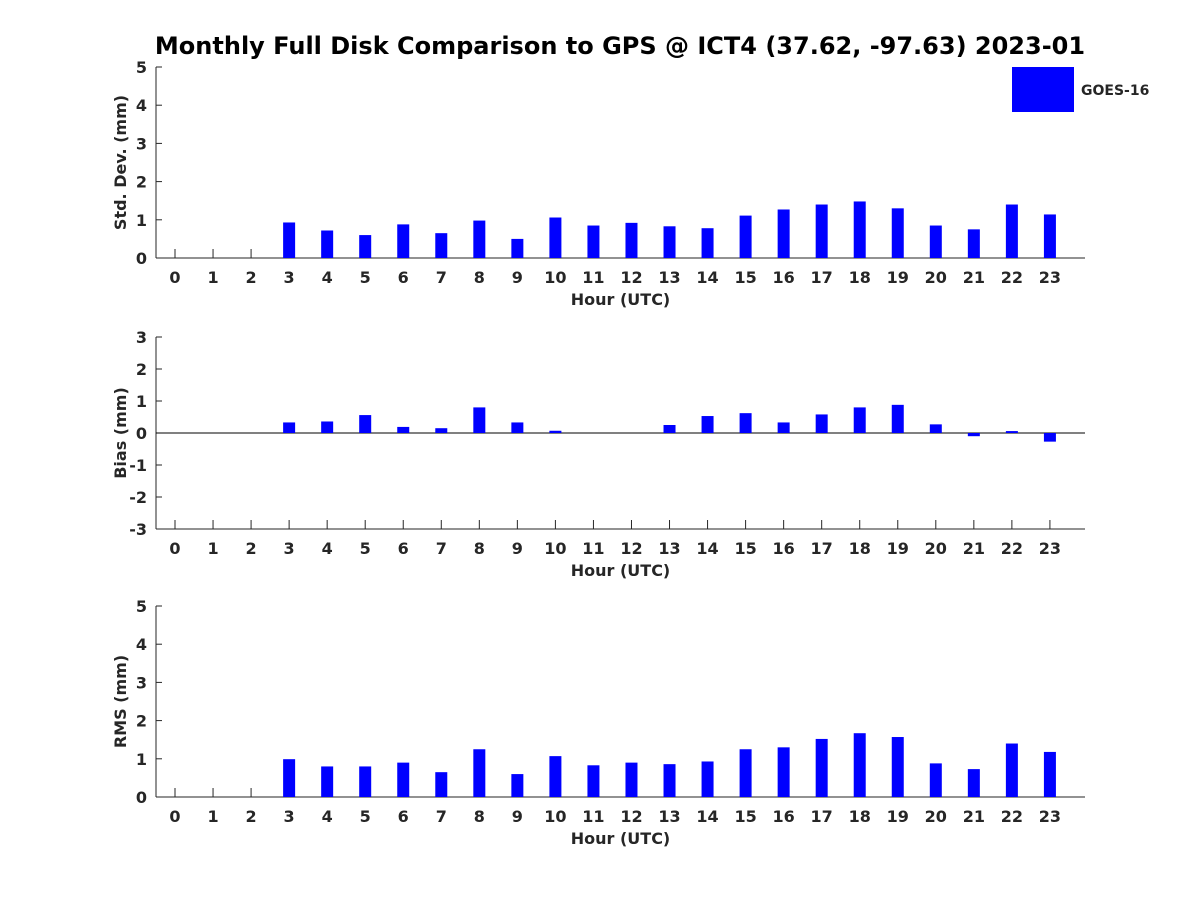  I want to click on x-tick-label: 23, so click(1050, 277).